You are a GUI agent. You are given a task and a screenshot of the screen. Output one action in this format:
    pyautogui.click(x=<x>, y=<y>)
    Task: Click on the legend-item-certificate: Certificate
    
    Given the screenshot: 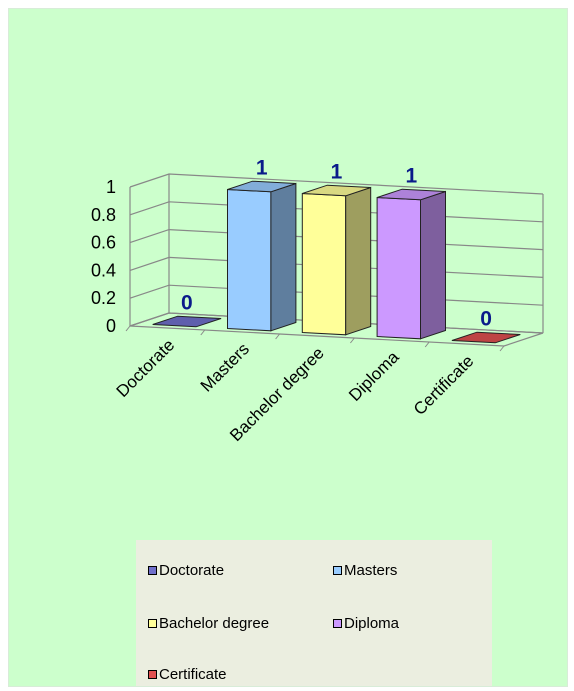 What is the action you would take?
    pyautogui.click(x=187, y=674)
    